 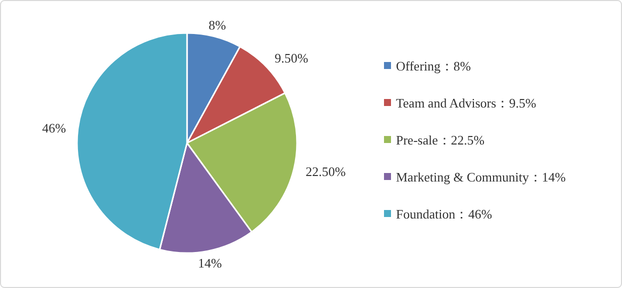 What do you see at coordinates (210, 262) in the screenshot?
I see `data-label: 14%` at bounding box center [210, 262].